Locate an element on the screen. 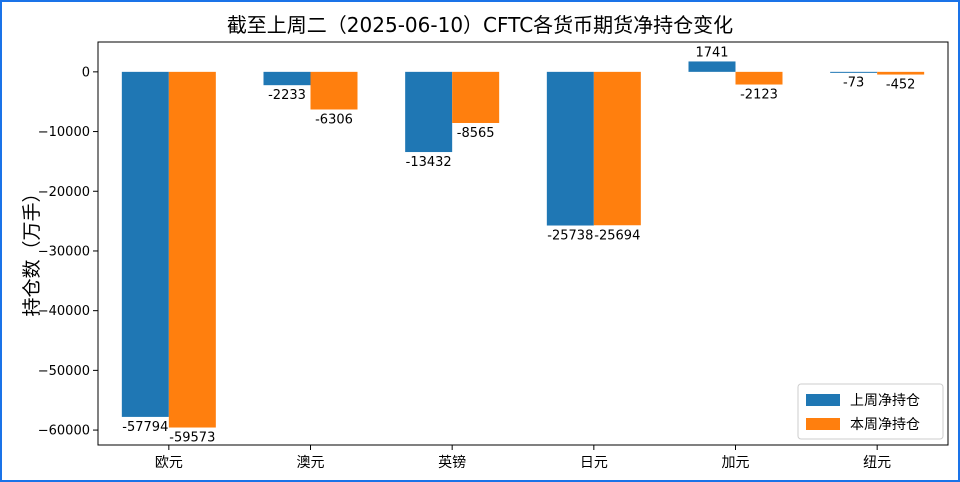  y-axis-label: 持仓数（万手） is located at coordinates (32, 249).